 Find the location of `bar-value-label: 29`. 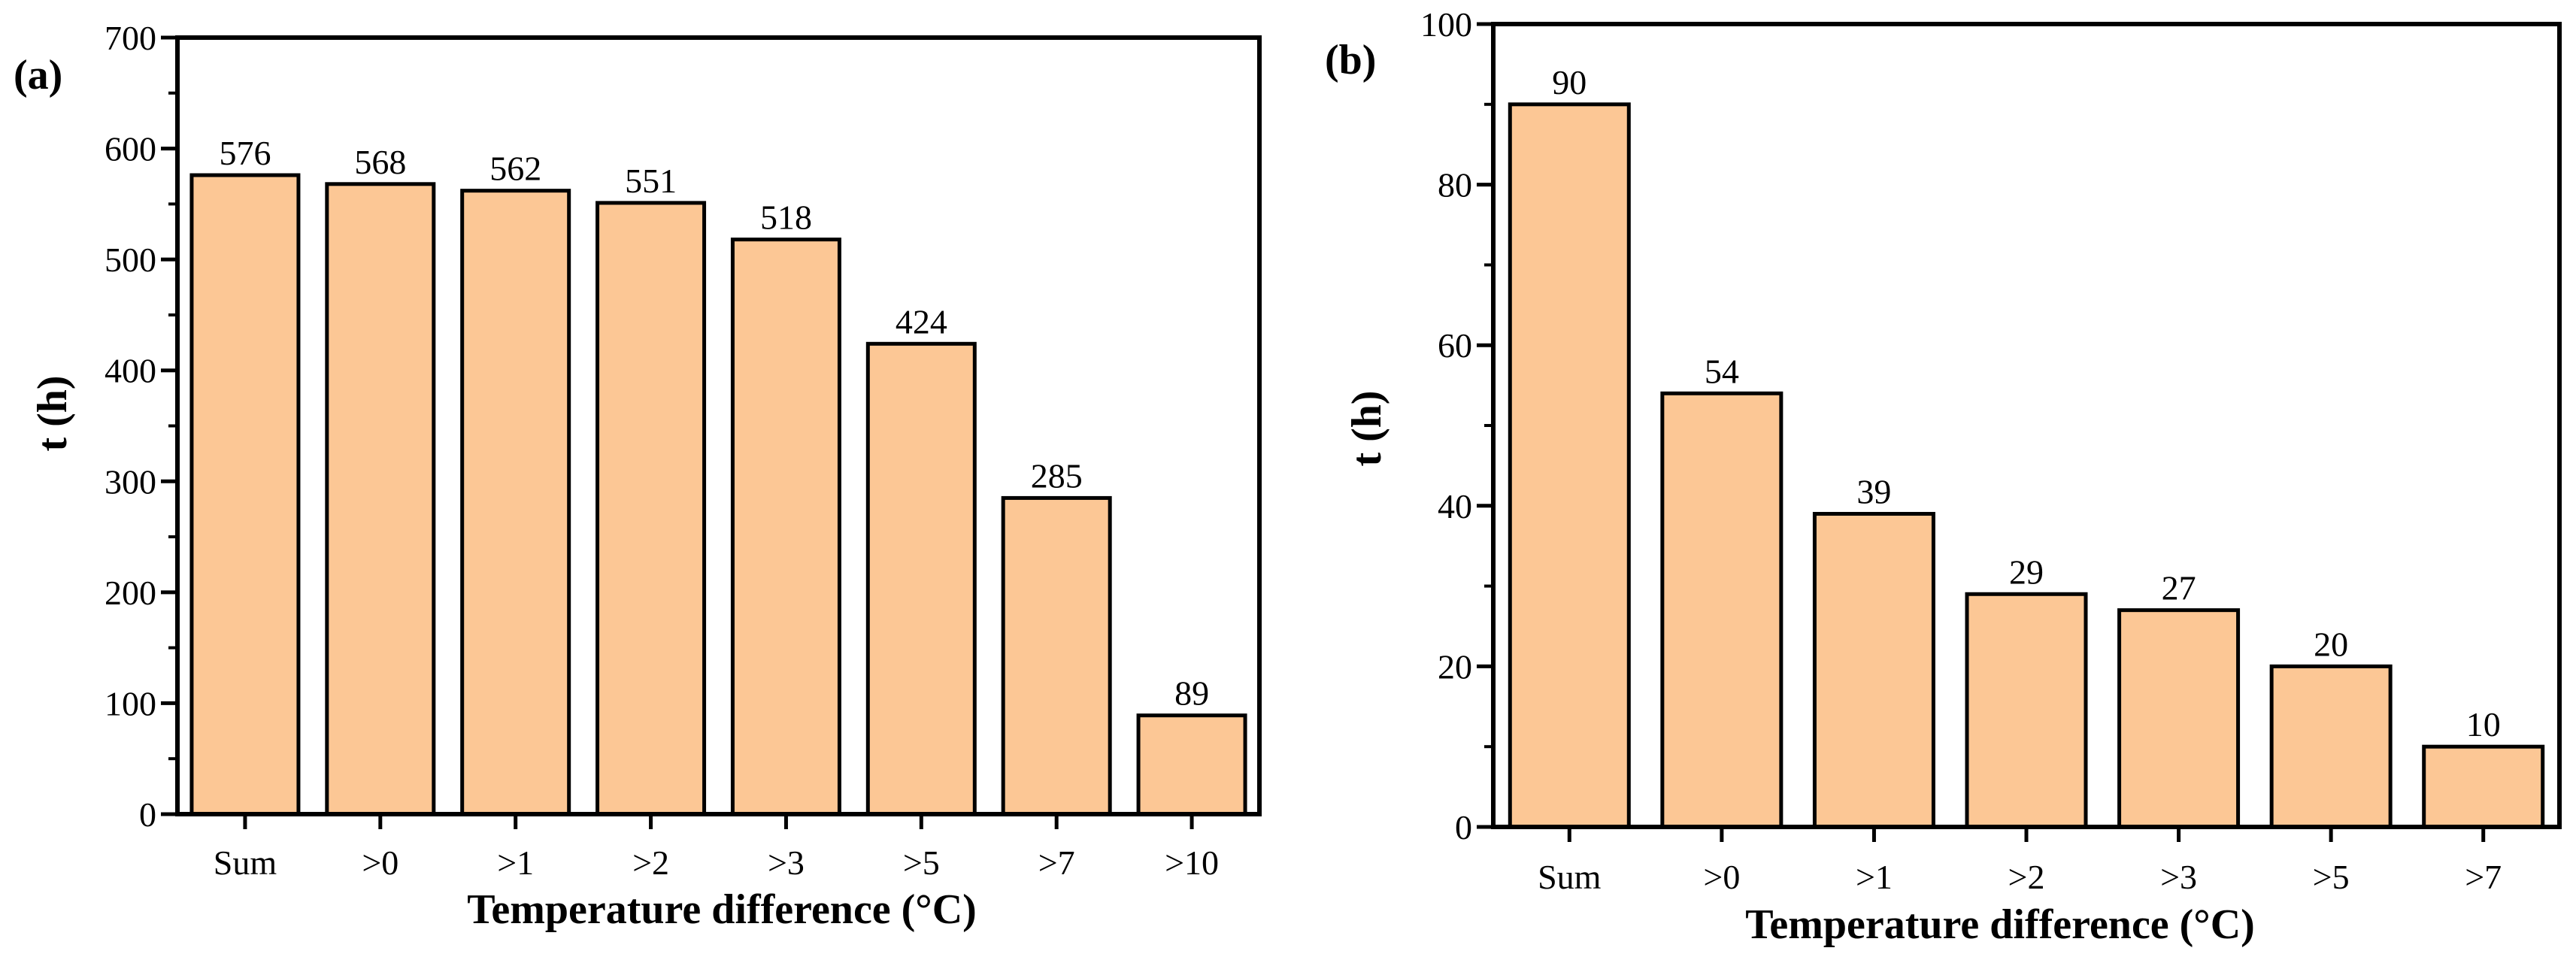

bar-value-label: 29 is located at coordinates (2026, 572).